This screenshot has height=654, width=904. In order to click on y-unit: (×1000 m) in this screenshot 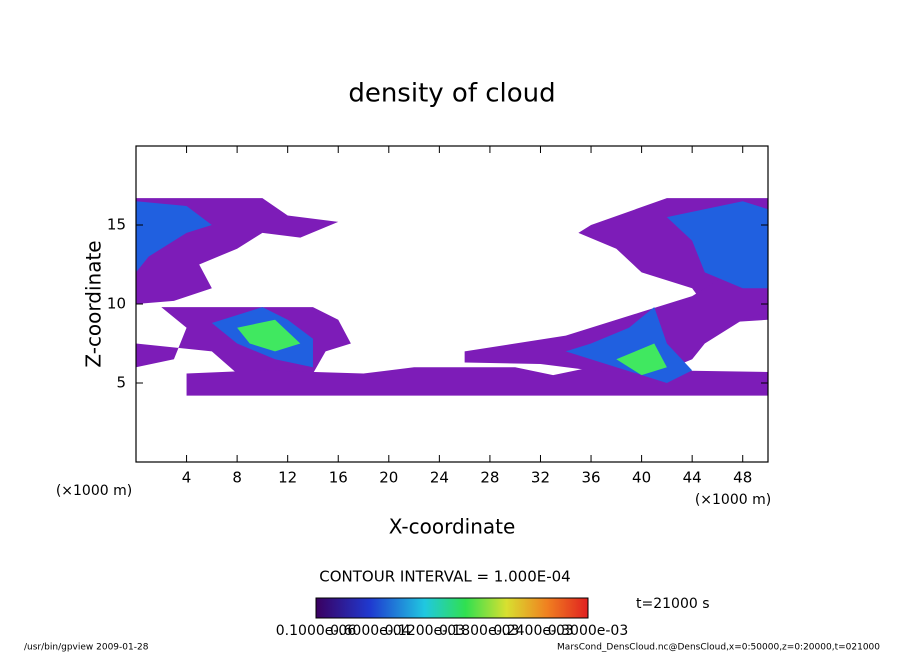, I will do `click(94, 491)`.